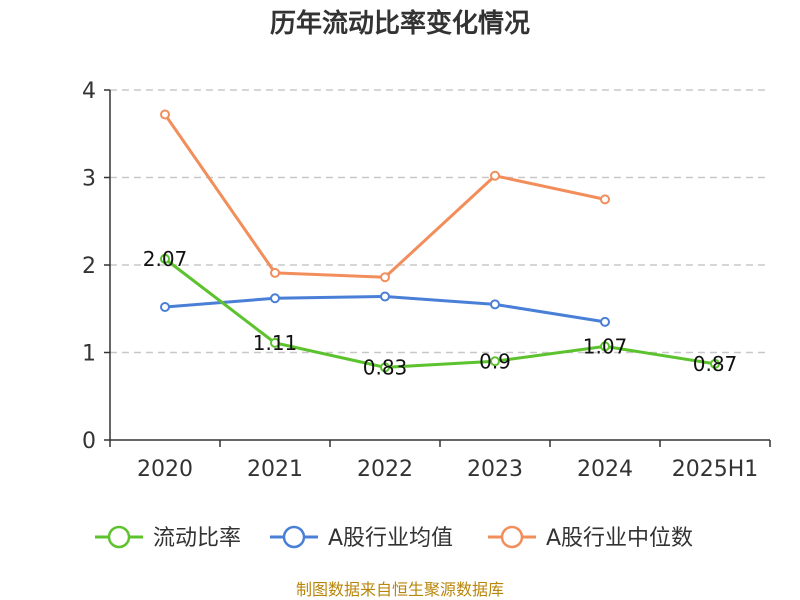 The height and width of the screenshot is (600, 800). What do you see at coordinates (385, 469) in the screenshot?
I see `x-tick-label: 2022` at bounding box center [385, 469].